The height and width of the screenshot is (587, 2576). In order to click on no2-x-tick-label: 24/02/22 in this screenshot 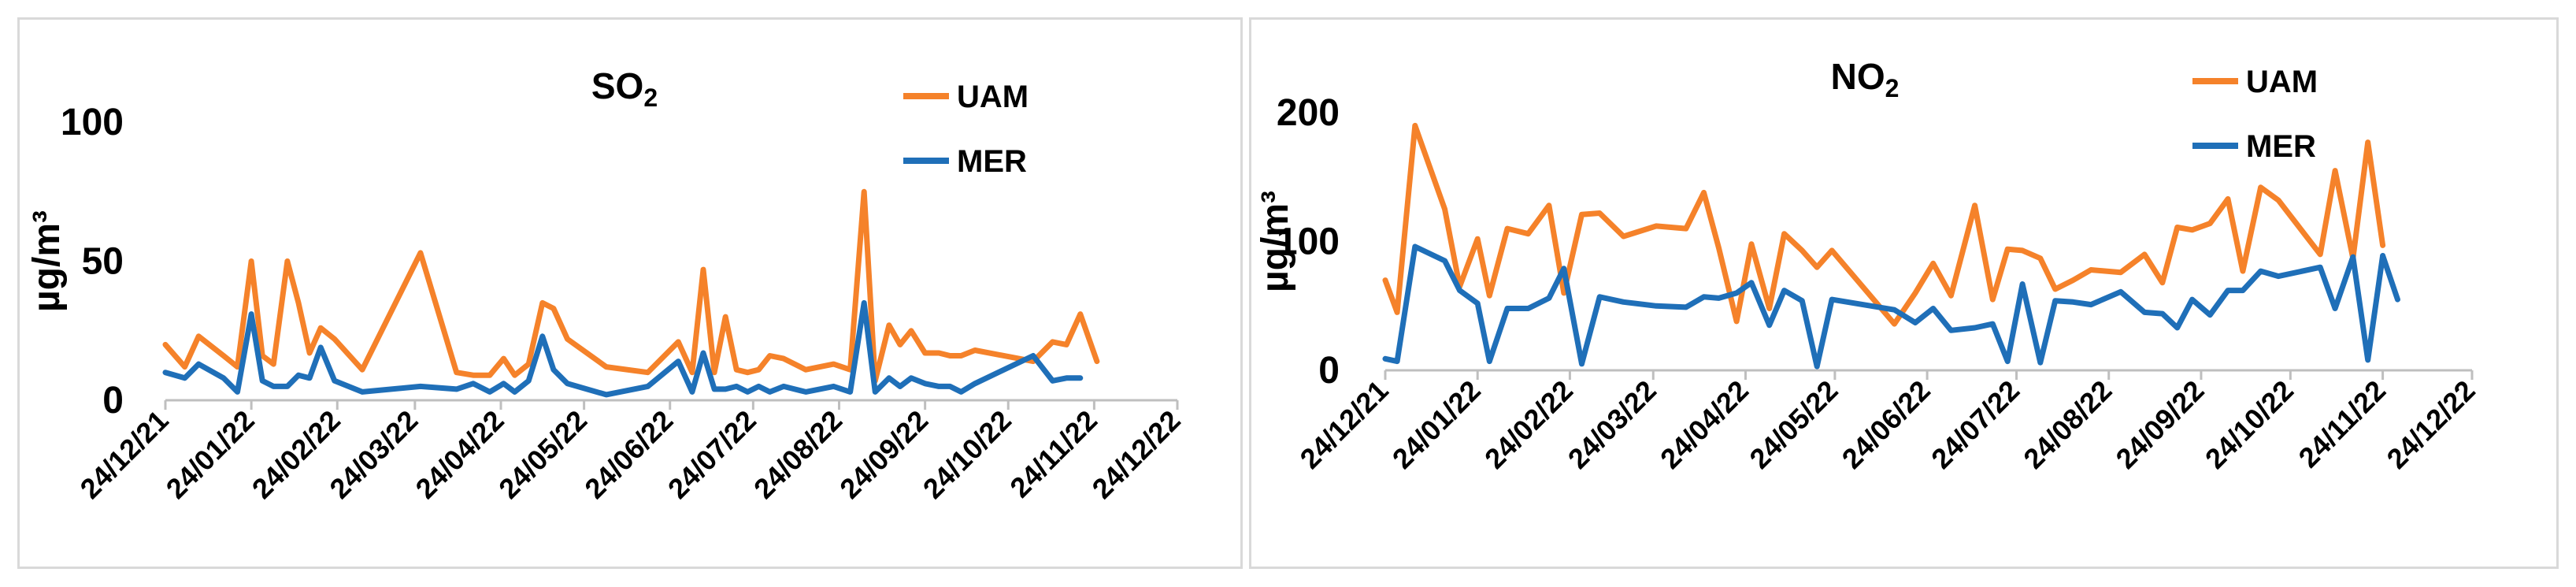, I will do `click(1528, 425)`.